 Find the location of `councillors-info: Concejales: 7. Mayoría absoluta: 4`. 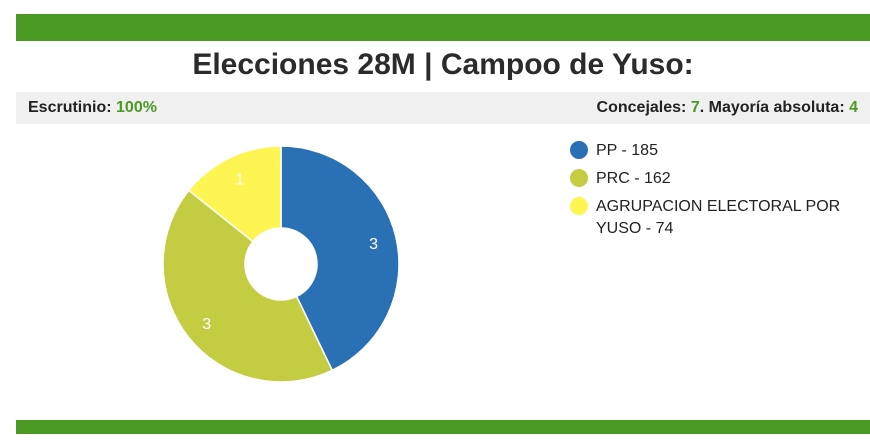

councillors-info: Concejales: 7. Mayoría absoluta: 4 is located at coordinates (727, 108).